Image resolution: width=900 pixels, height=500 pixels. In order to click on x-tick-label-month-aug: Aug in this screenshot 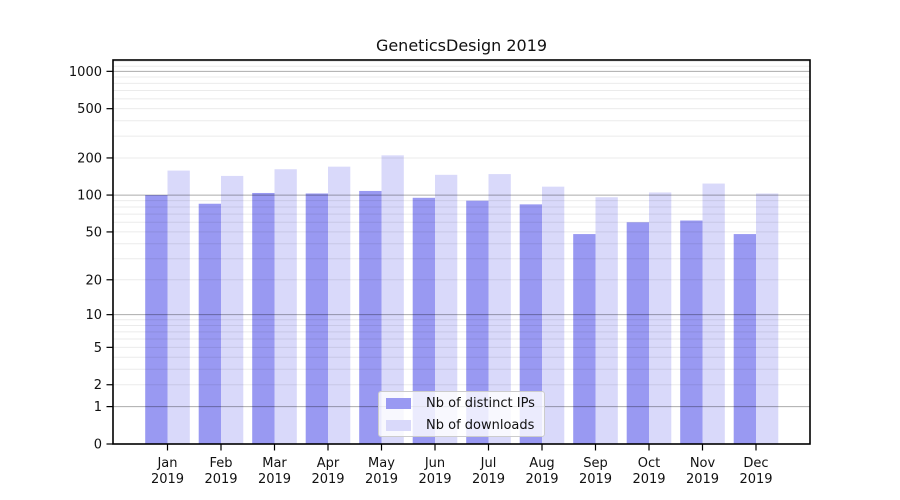, I will do `click(541, 463)`.